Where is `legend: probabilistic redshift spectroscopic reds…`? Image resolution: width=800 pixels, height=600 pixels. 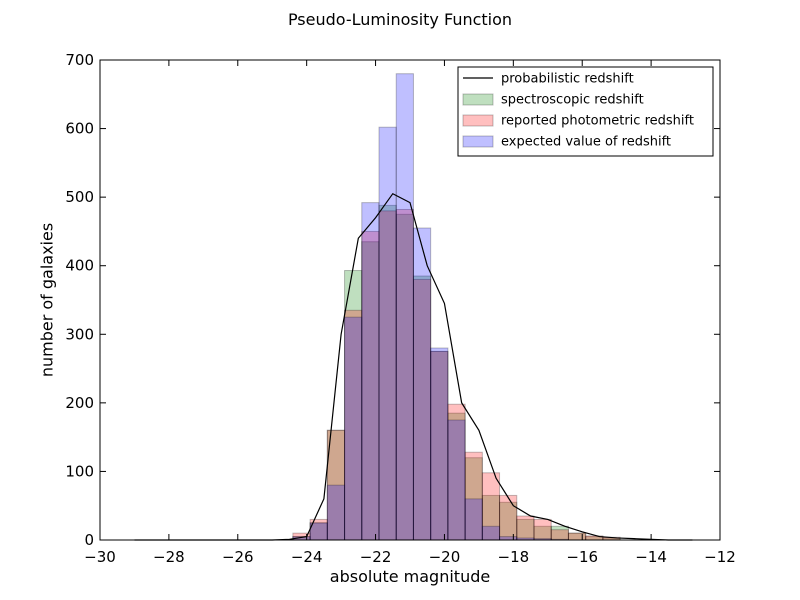
legend: probabilistic redshift spectroscopic reds… is located at coordinates (585, 111).